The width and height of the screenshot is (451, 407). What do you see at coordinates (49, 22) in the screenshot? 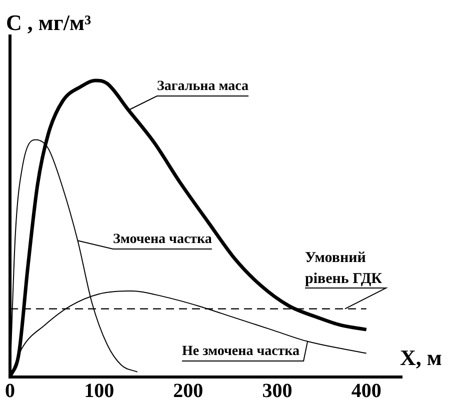
I see `y-axis-title: C , мг/м³` at bounding box center [49, 22].